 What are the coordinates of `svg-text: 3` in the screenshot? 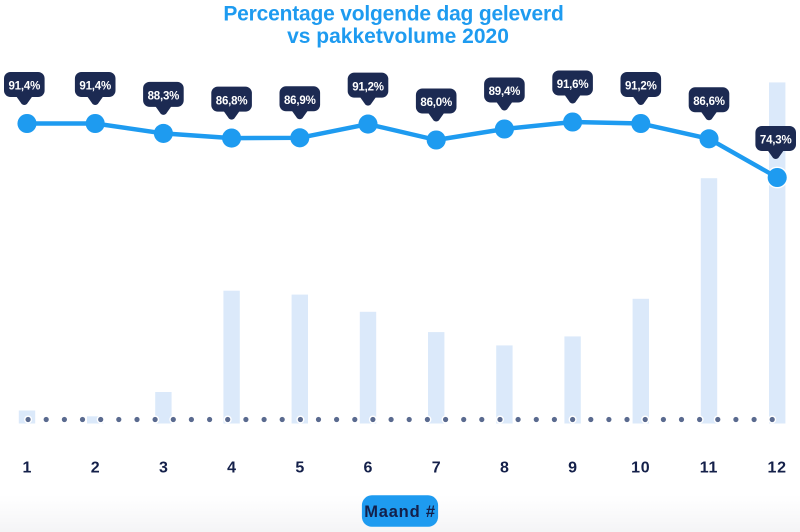 It's located at (163, 468).